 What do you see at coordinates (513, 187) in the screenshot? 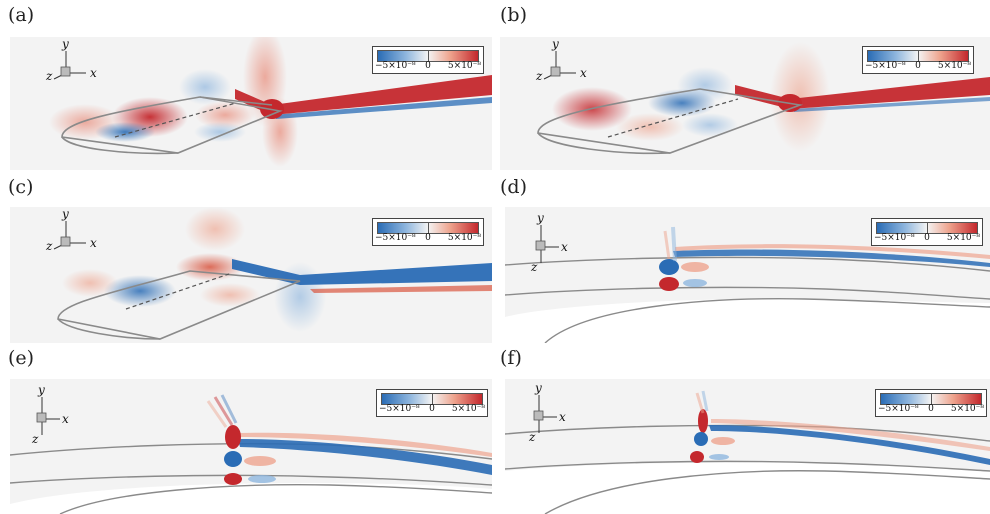
I see `panel-label-d: (d)` at bounding box center [513, 187].